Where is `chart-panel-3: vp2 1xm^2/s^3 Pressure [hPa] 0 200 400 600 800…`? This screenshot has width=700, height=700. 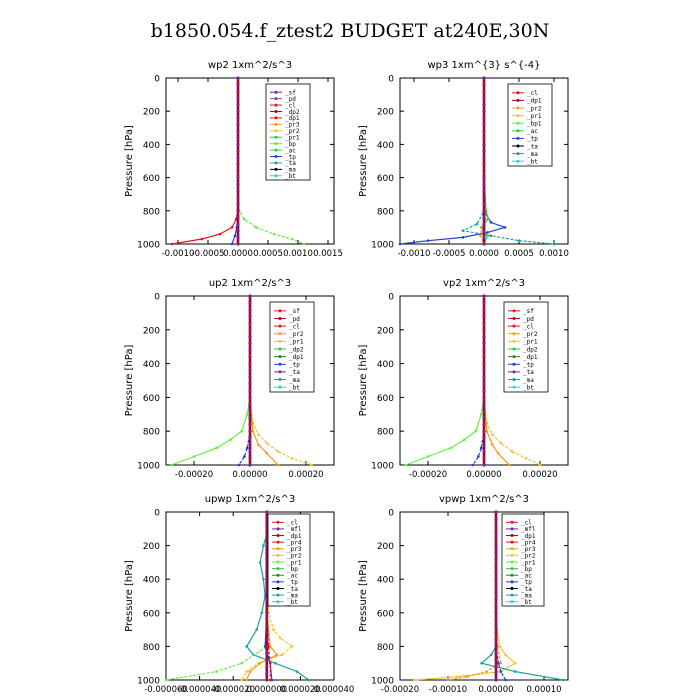 chart-panel-3: vp2 1xm^2/s^3 Pressure [hPa] 0 200 400 600 800… is located at coordinates (463, 379).